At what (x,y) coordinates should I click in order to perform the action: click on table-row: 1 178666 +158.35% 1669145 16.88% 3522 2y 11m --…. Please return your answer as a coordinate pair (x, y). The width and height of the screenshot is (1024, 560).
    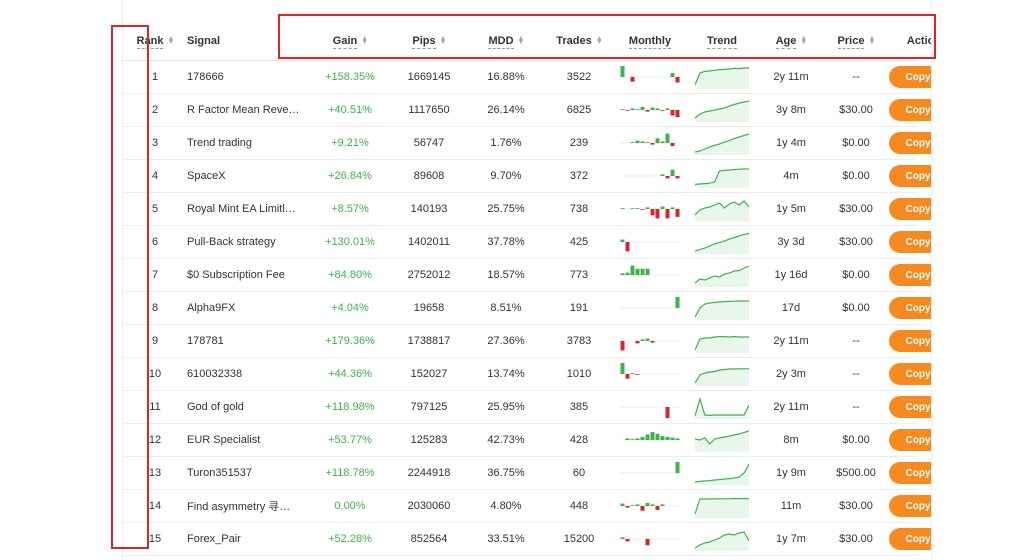
    Looking at the image, I should click on (527, 77).